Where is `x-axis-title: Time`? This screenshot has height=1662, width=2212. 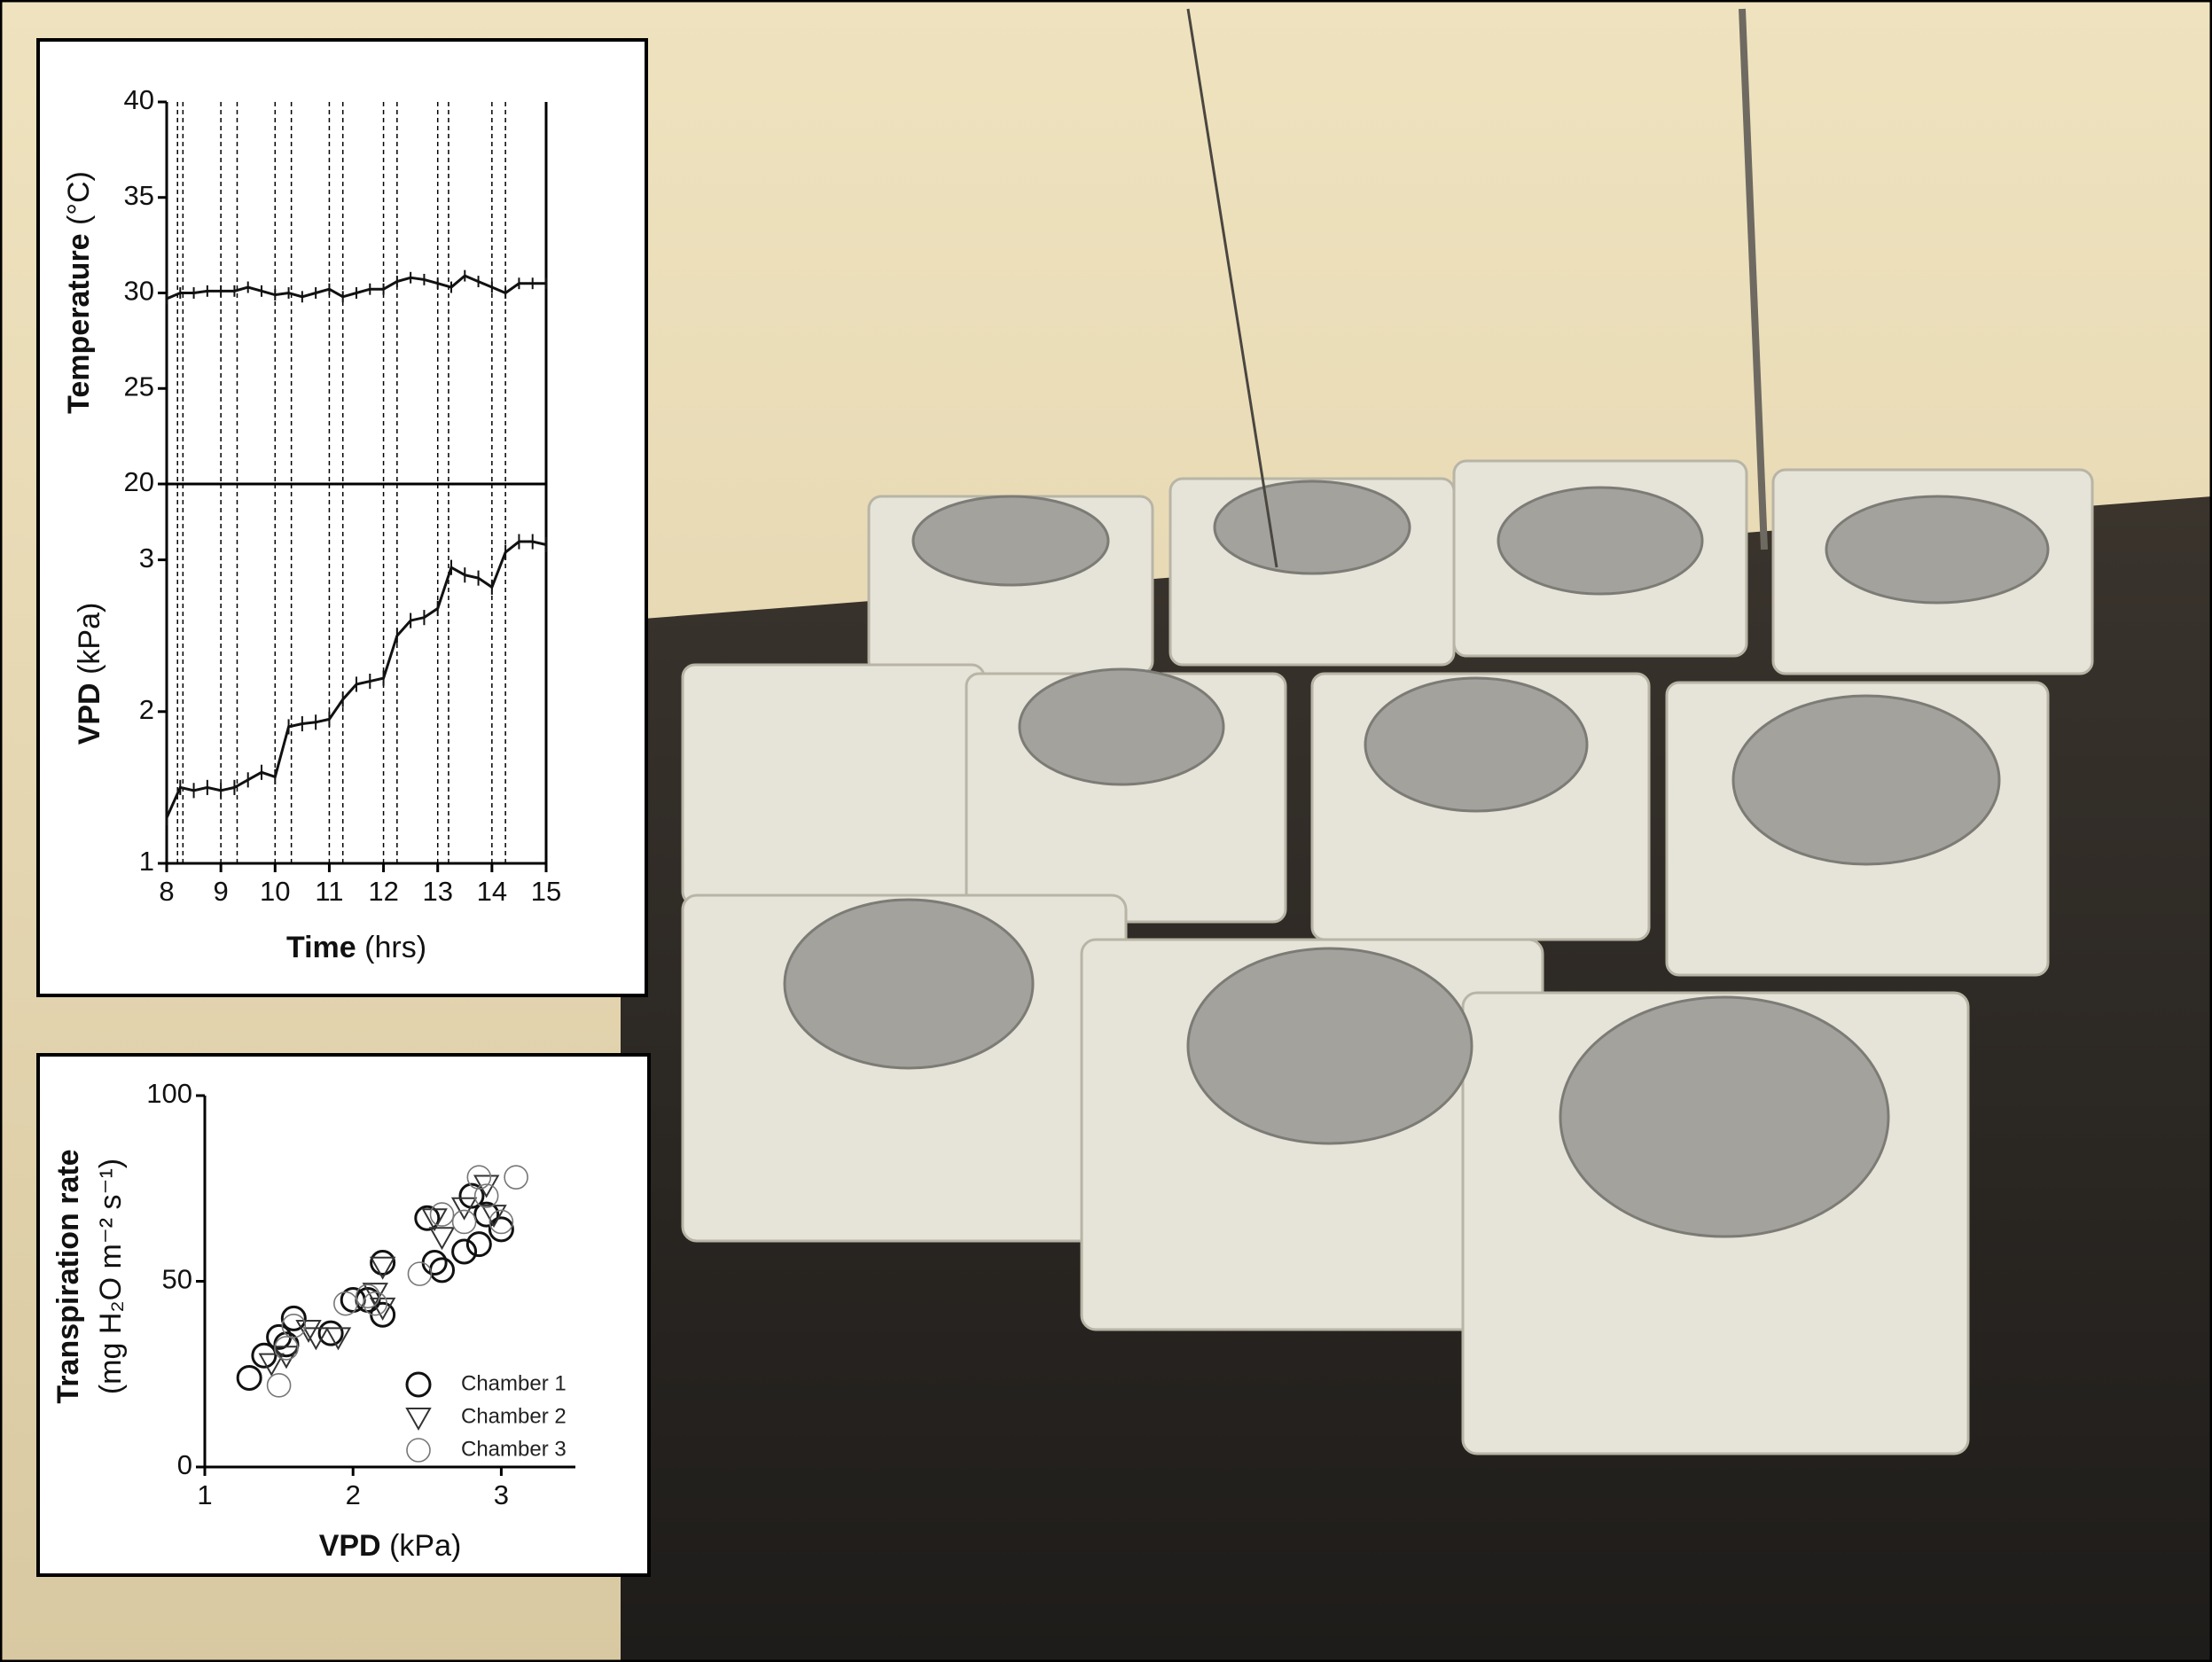 x-axis-title: Time is located at coordinates (321, 947).